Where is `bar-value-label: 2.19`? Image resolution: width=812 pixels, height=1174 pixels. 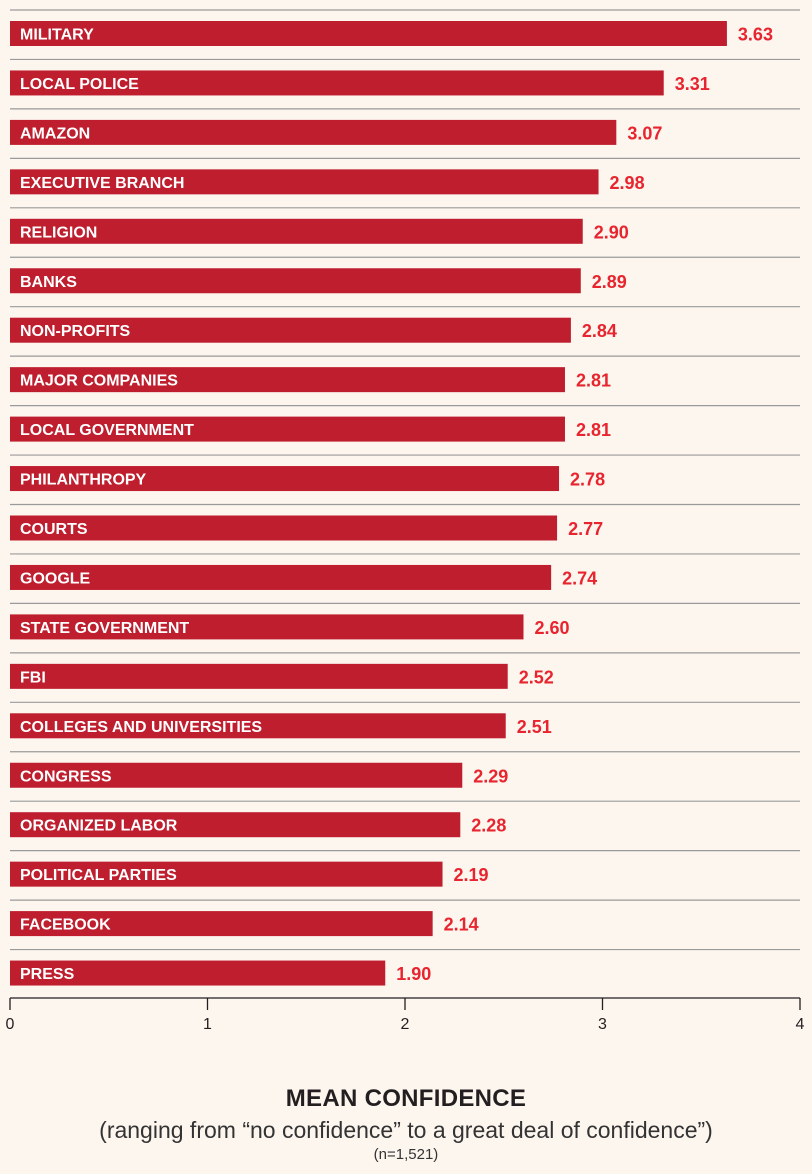
bar-value-label: 2.19 is located at coordinates (471, 875).